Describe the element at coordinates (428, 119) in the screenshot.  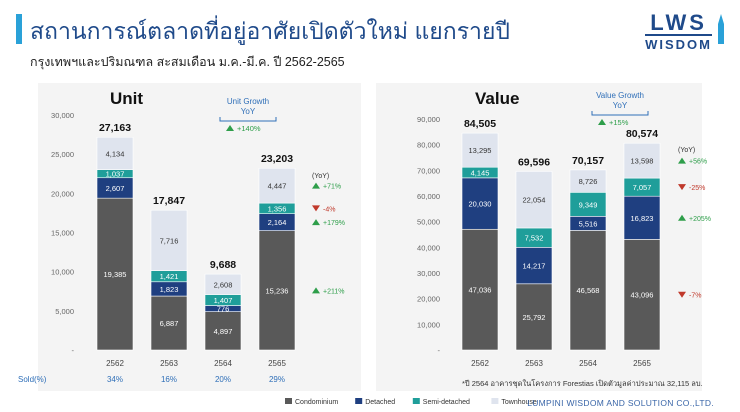
I see `value-ytick-label: 90,000` at that location.